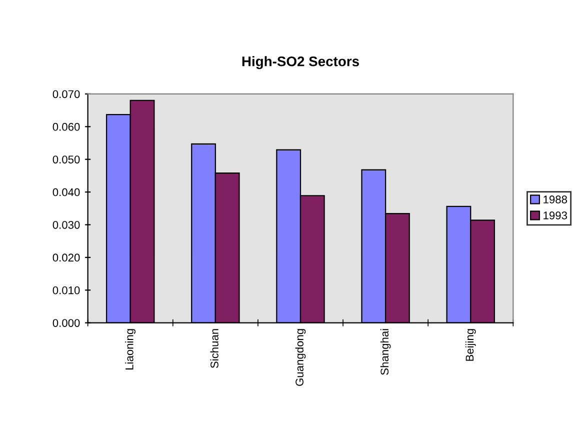 The height and width of the screenshot is (427, 574). What do you see at coordinates (300, 63) in the screenshot?
I see `chart-title: High-SO2 Sectors` at bounding box center [300, 63].